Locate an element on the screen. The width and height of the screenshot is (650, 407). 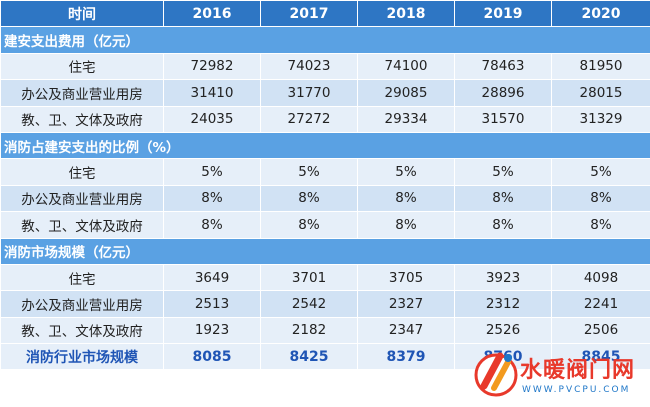
table-cell: 31770 is located at coordinates (309, 93).